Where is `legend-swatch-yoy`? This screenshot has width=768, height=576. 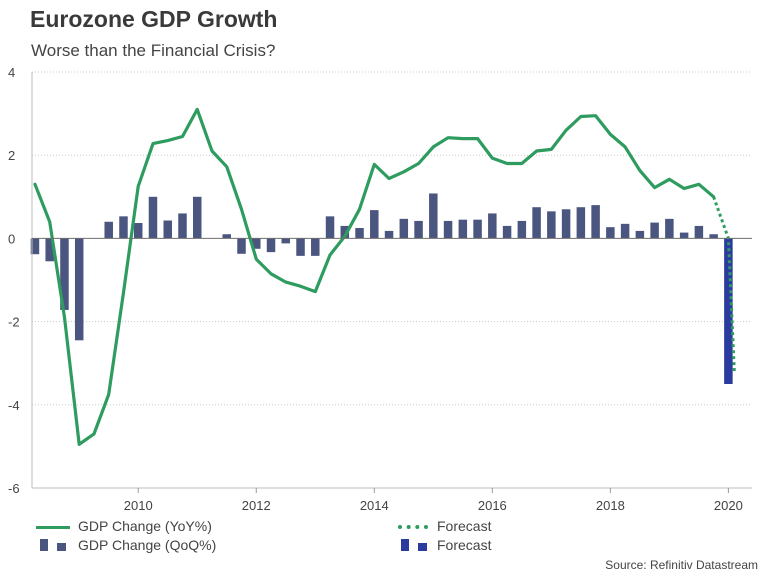
legend-swatch-yoy is located at coordinates (53, 527).